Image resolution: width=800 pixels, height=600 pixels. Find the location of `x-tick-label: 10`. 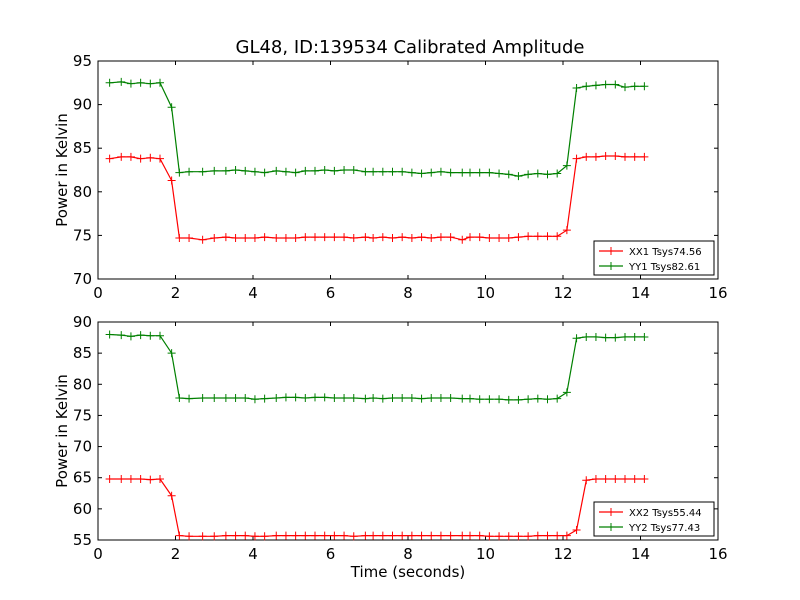

x-tick-label: 10 is located at coordinates (485, 554).